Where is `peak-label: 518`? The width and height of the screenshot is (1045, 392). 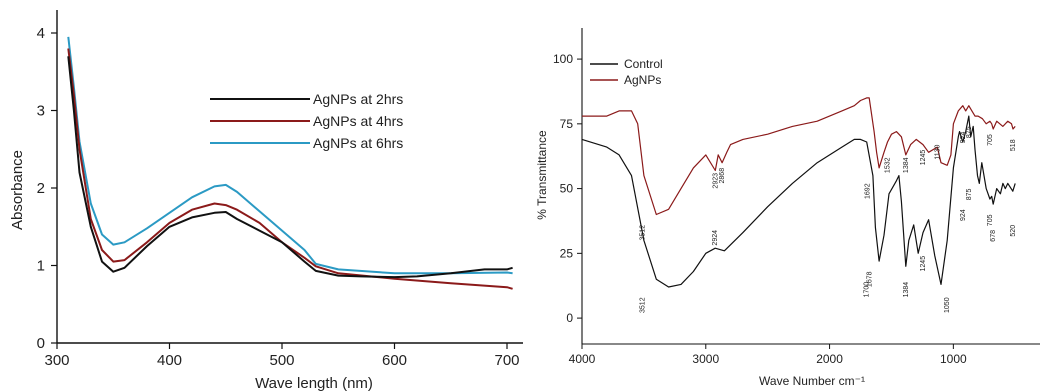 peak-label: 518 is located at coordinates (1013, 145).